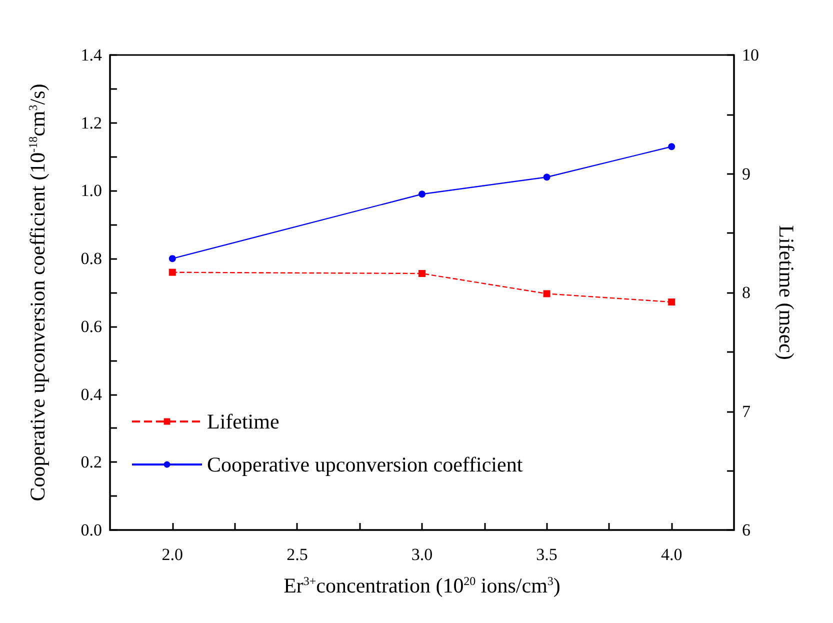 The width and height of the screenshot is (833, 623). I want to click on y2-tick-label: 9, so click(746, 174).